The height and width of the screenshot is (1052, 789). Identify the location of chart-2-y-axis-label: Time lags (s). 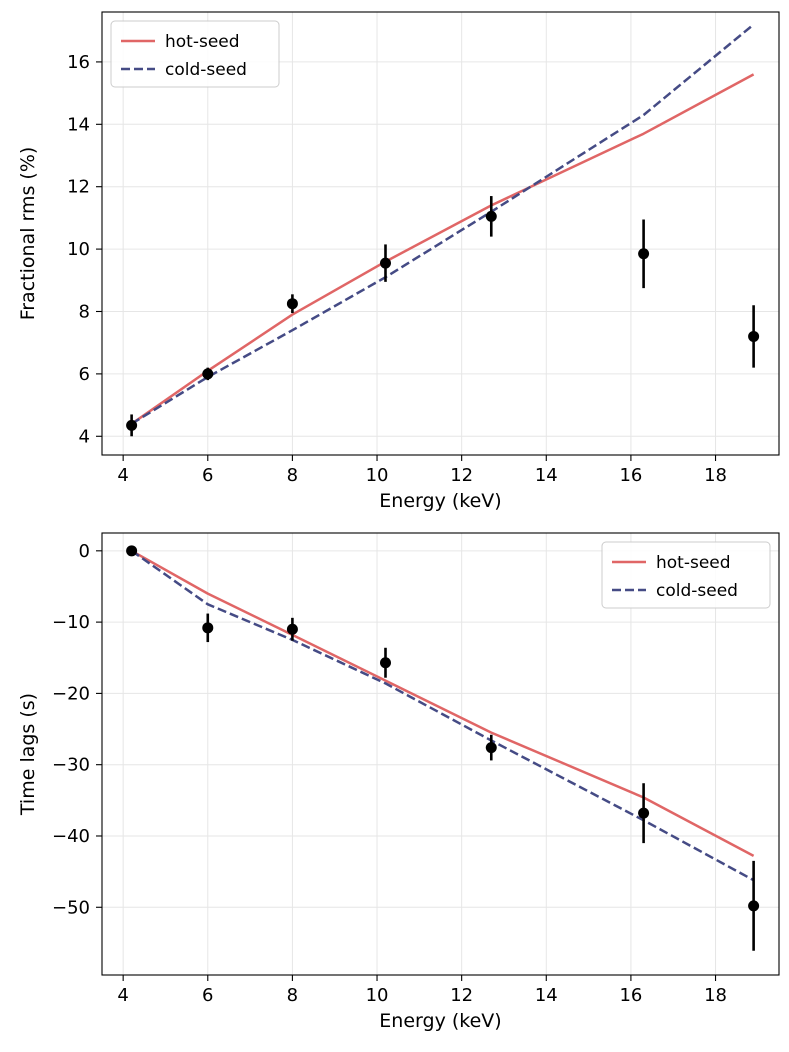
(28, 754).